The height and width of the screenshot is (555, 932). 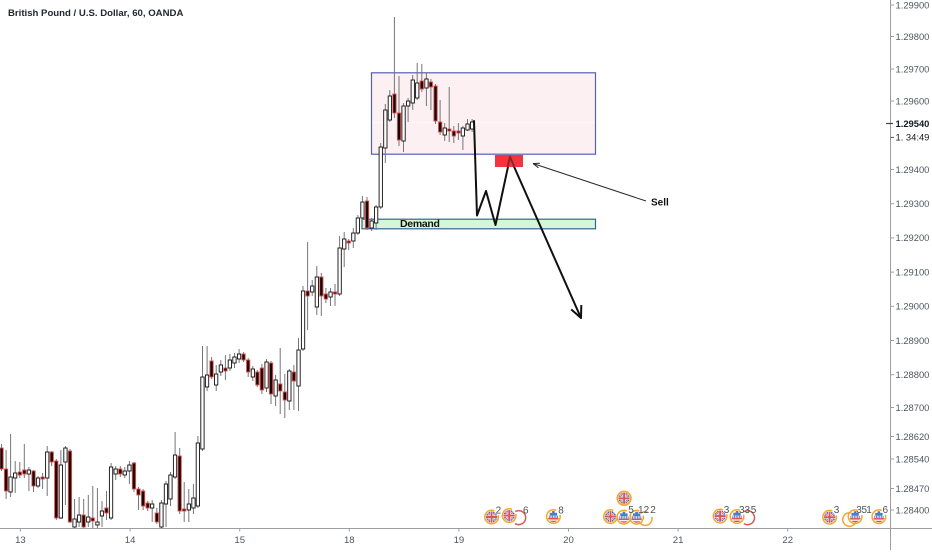 I want to click on svg-text: 15, so click(x=239, y=540).